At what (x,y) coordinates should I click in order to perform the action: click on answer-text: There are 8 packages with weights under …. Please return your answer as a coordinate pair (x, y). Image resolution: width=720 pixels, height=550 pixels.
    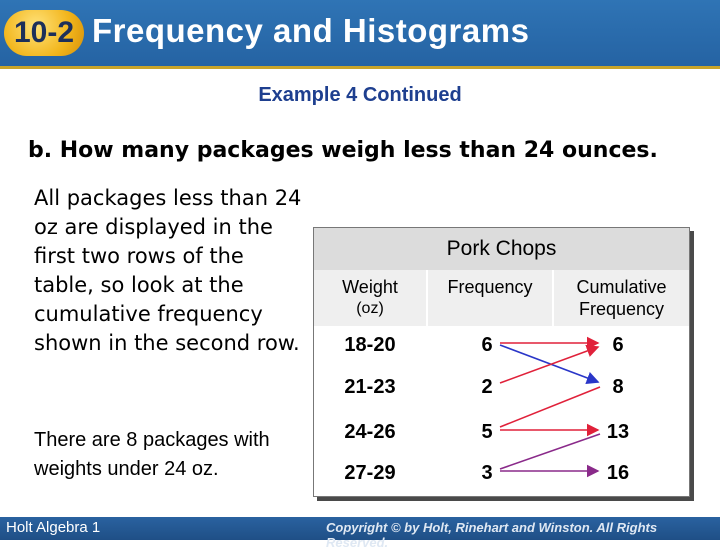
    Looking at the image, I should click on (152, 454).